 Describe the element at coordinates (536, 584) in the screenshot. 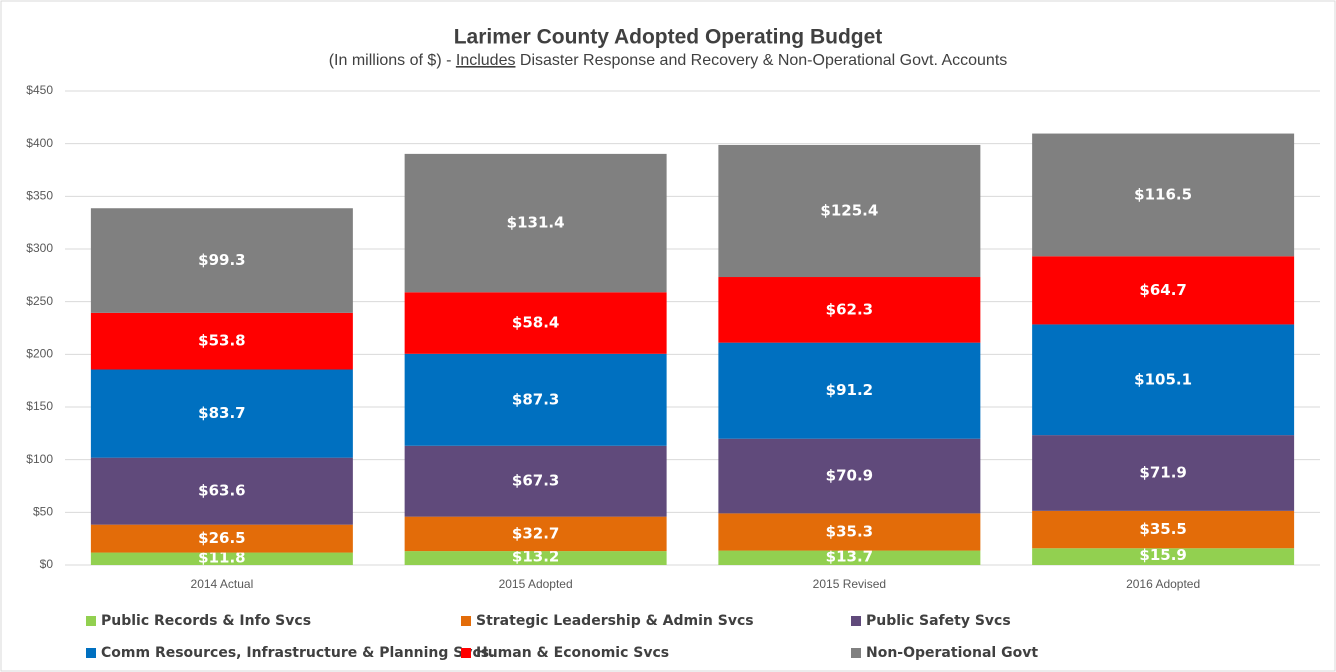

I see `x-tick-label: 2015 Adopted` at that location.